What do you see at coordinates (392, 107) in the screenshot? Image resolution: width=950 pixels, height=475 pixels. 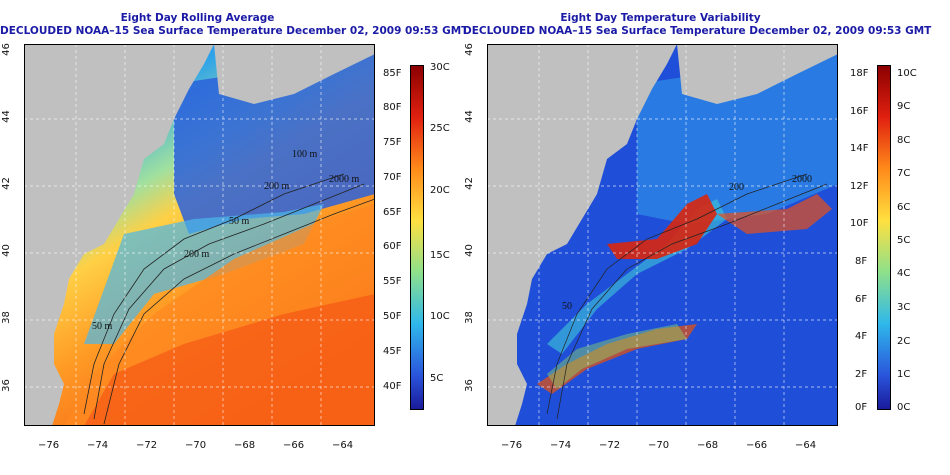 I see `left-cbar-f-80: 80F` at bounding box center [392, 107].